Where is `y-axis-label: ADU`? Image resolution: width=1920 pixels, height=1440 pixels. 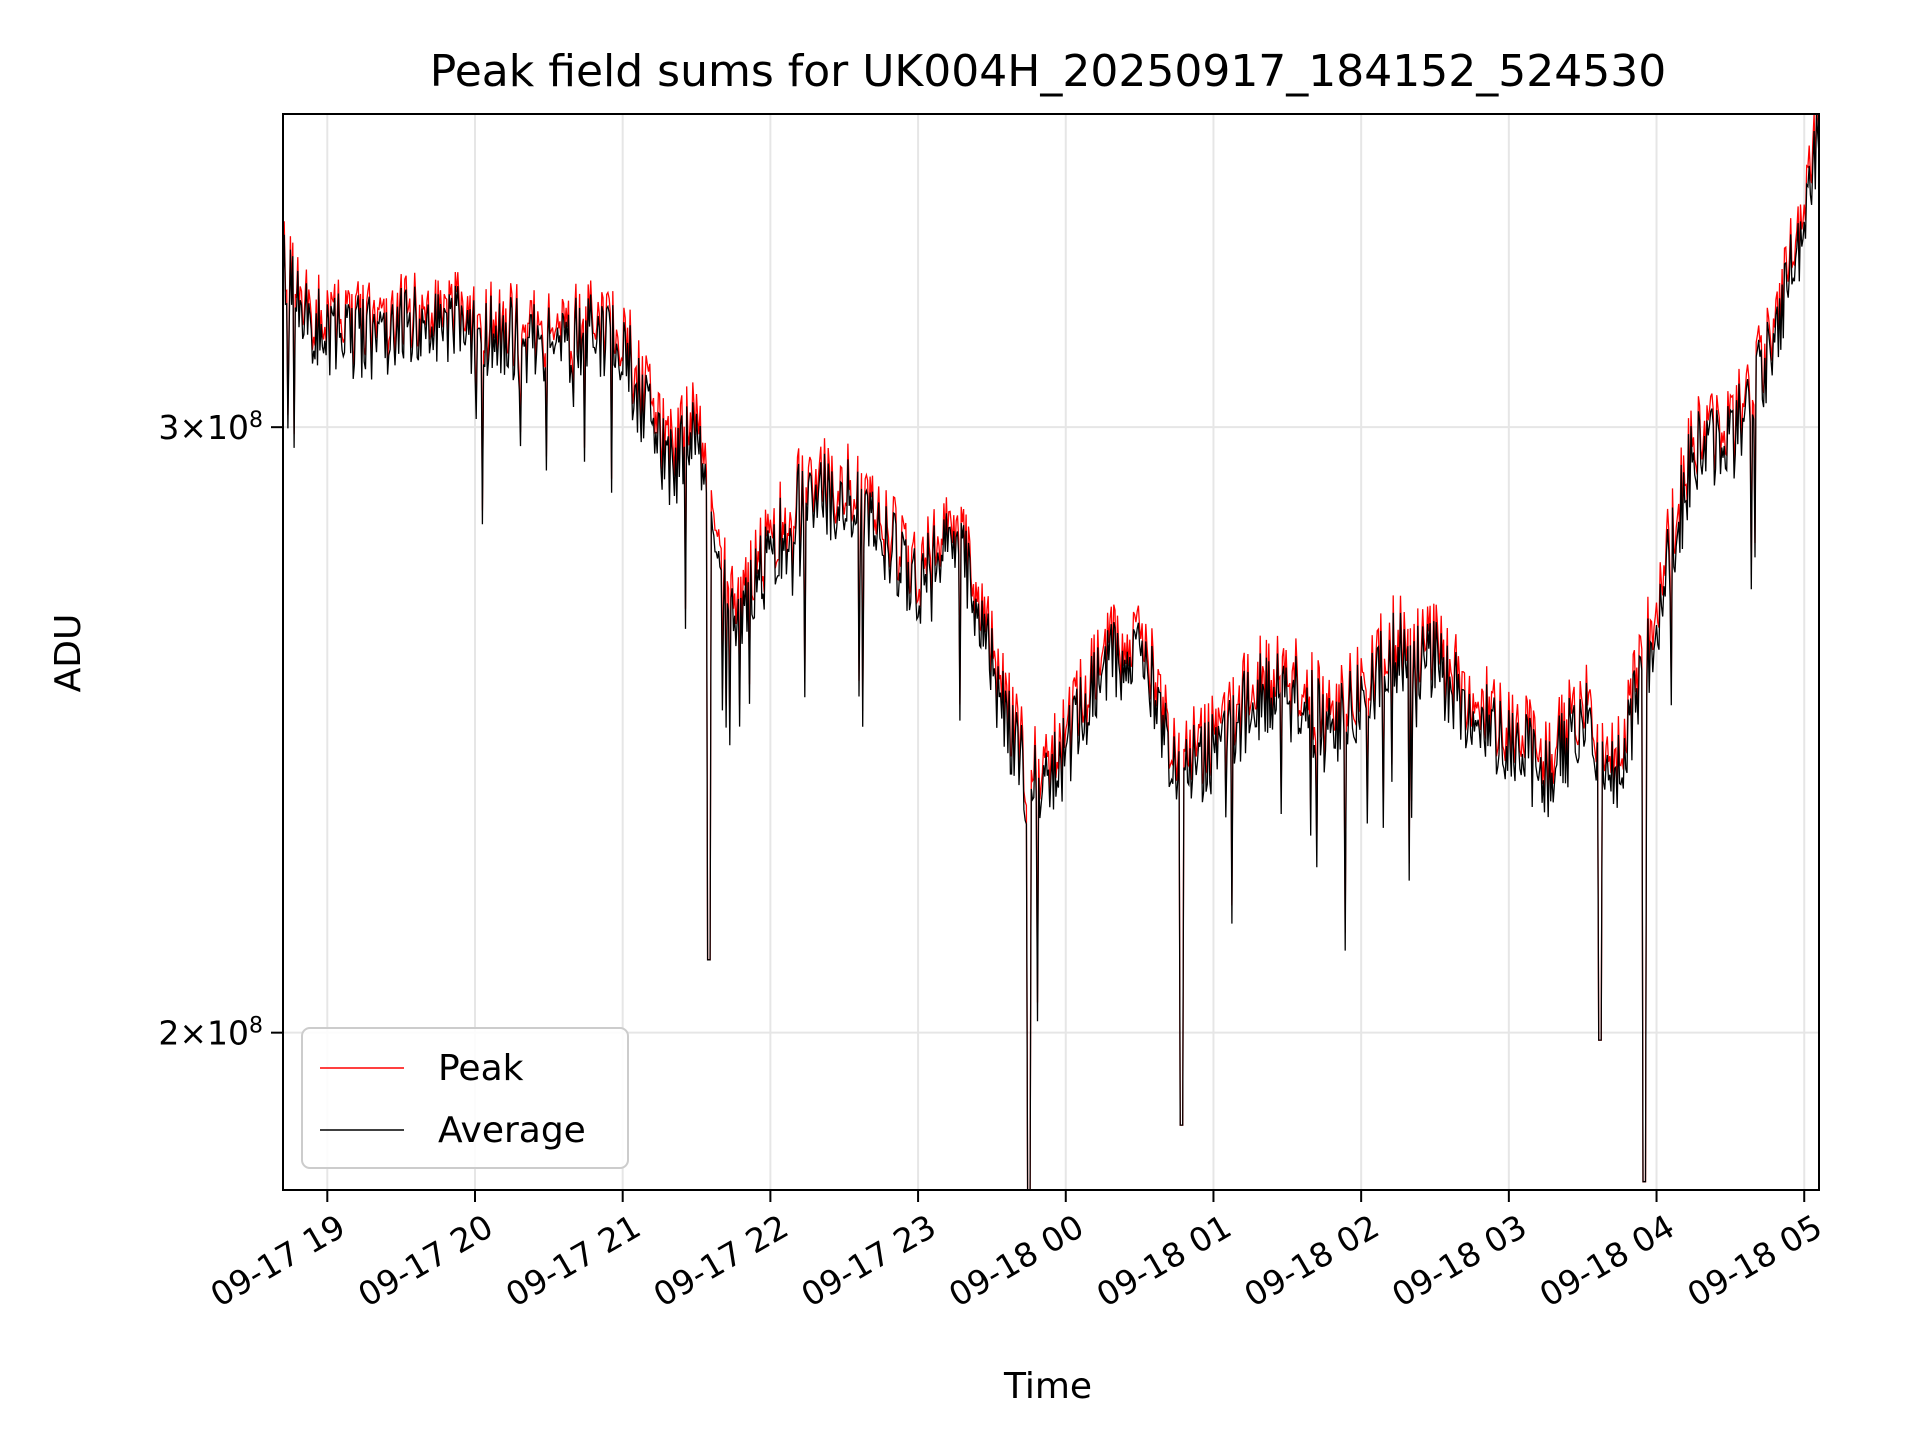
y-axis-label: ADU is located at coordinates (68, 653).